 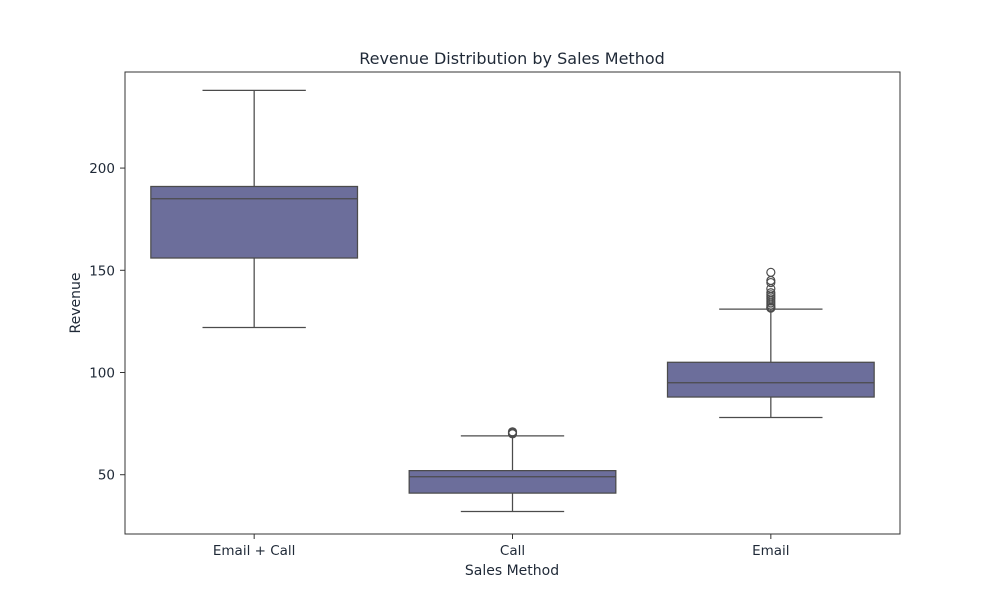 I want to click on y-axis-label: Revenue, so click(x=76, y=303).